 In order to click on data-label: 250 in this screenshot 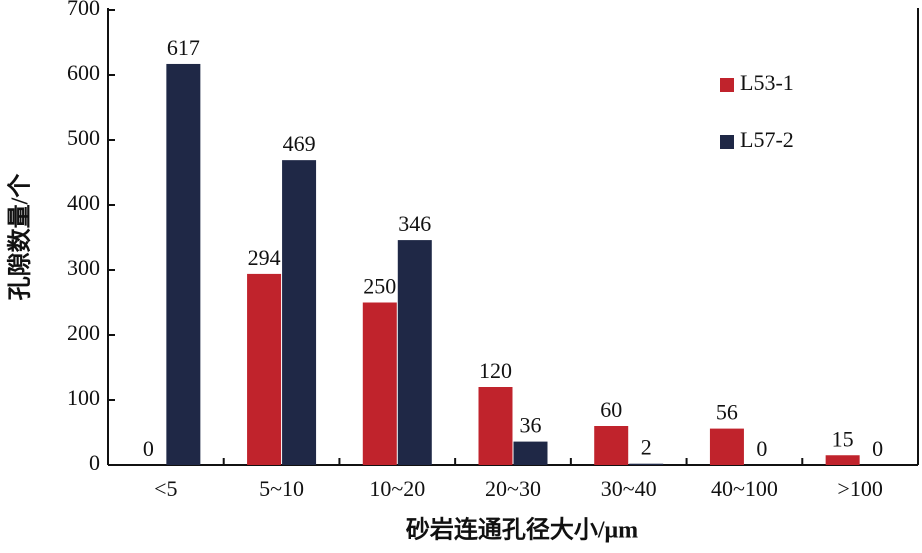, I will do `click(379, 286)`.